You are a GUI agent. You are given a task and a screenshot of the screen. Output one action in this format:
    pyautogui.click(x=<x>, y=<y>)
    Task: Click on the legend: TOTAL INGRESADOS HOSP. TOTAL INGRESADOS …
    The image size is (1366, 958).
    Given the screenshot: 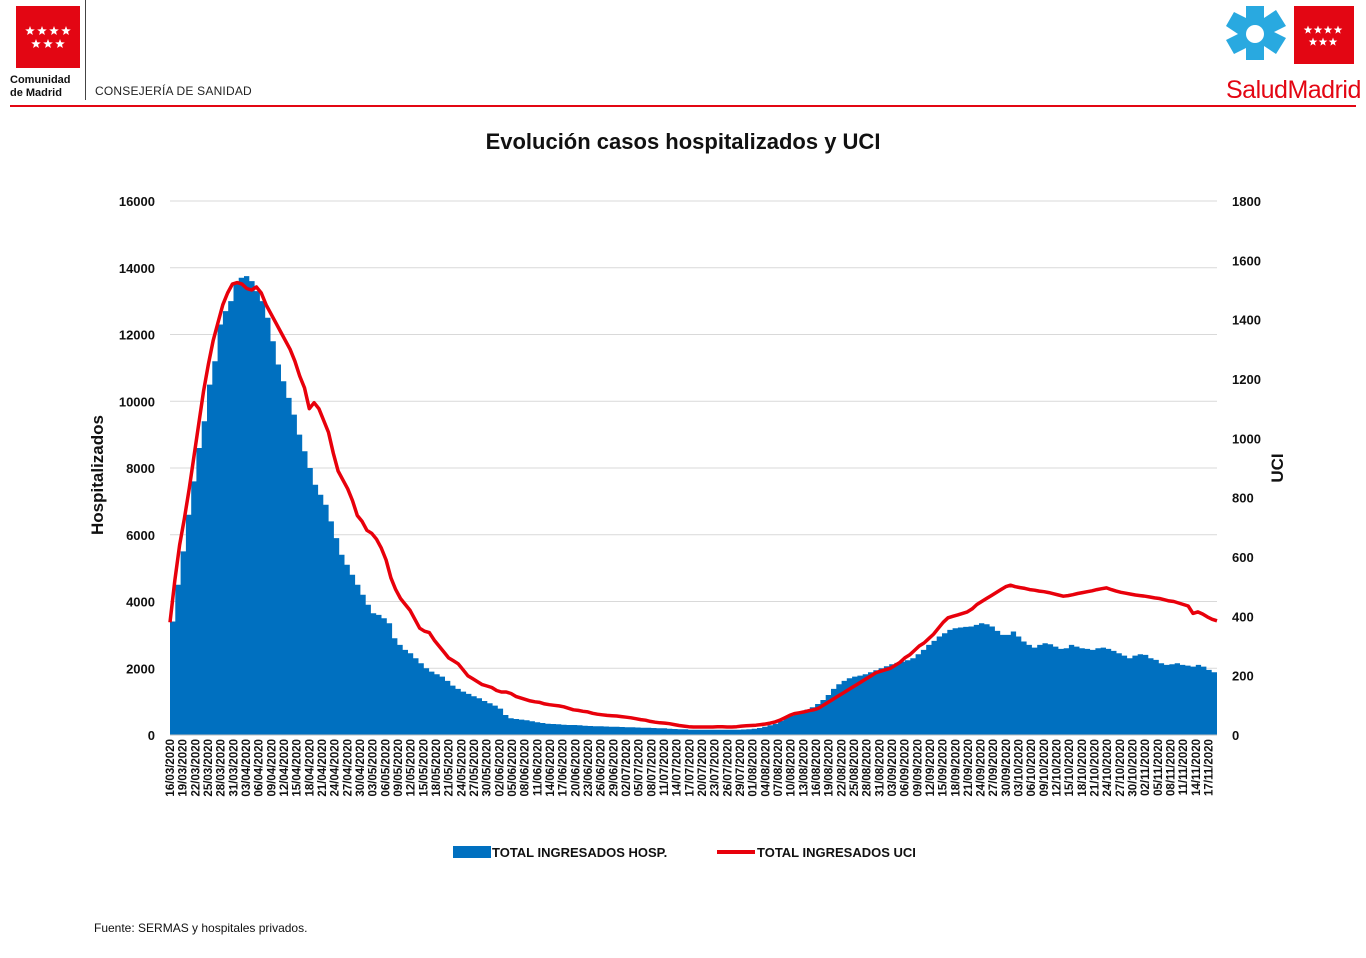 What is the action you would take?
    pyautogui.click(x=684, y=852)
    